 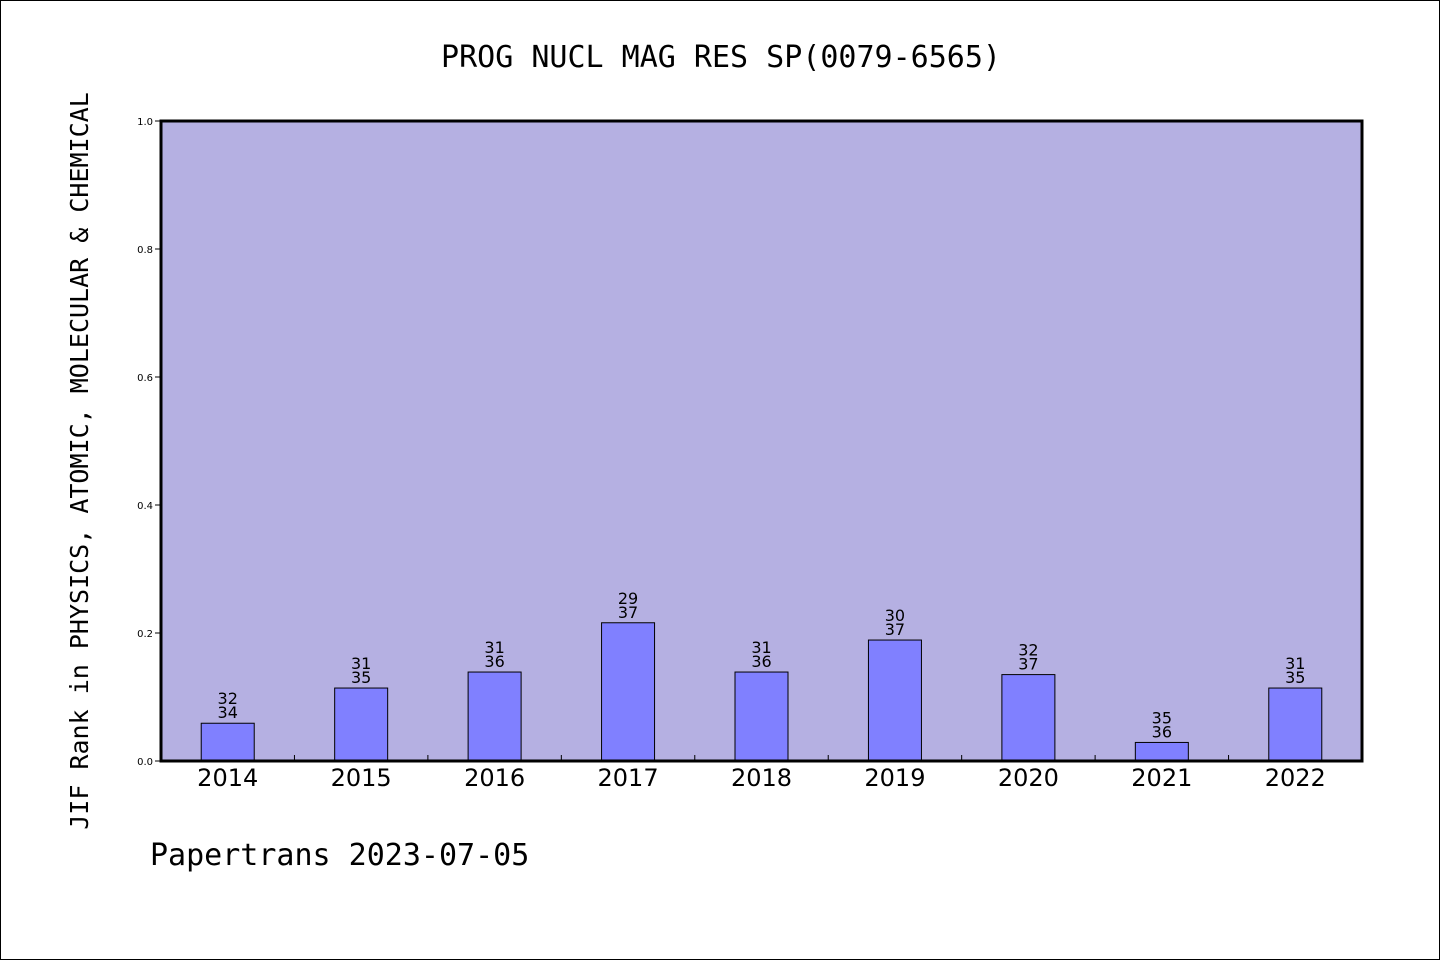 What do you see at coordinates (227, 742) in the screenshot?
I see `bar-2014` at bounding box center [227, 742].